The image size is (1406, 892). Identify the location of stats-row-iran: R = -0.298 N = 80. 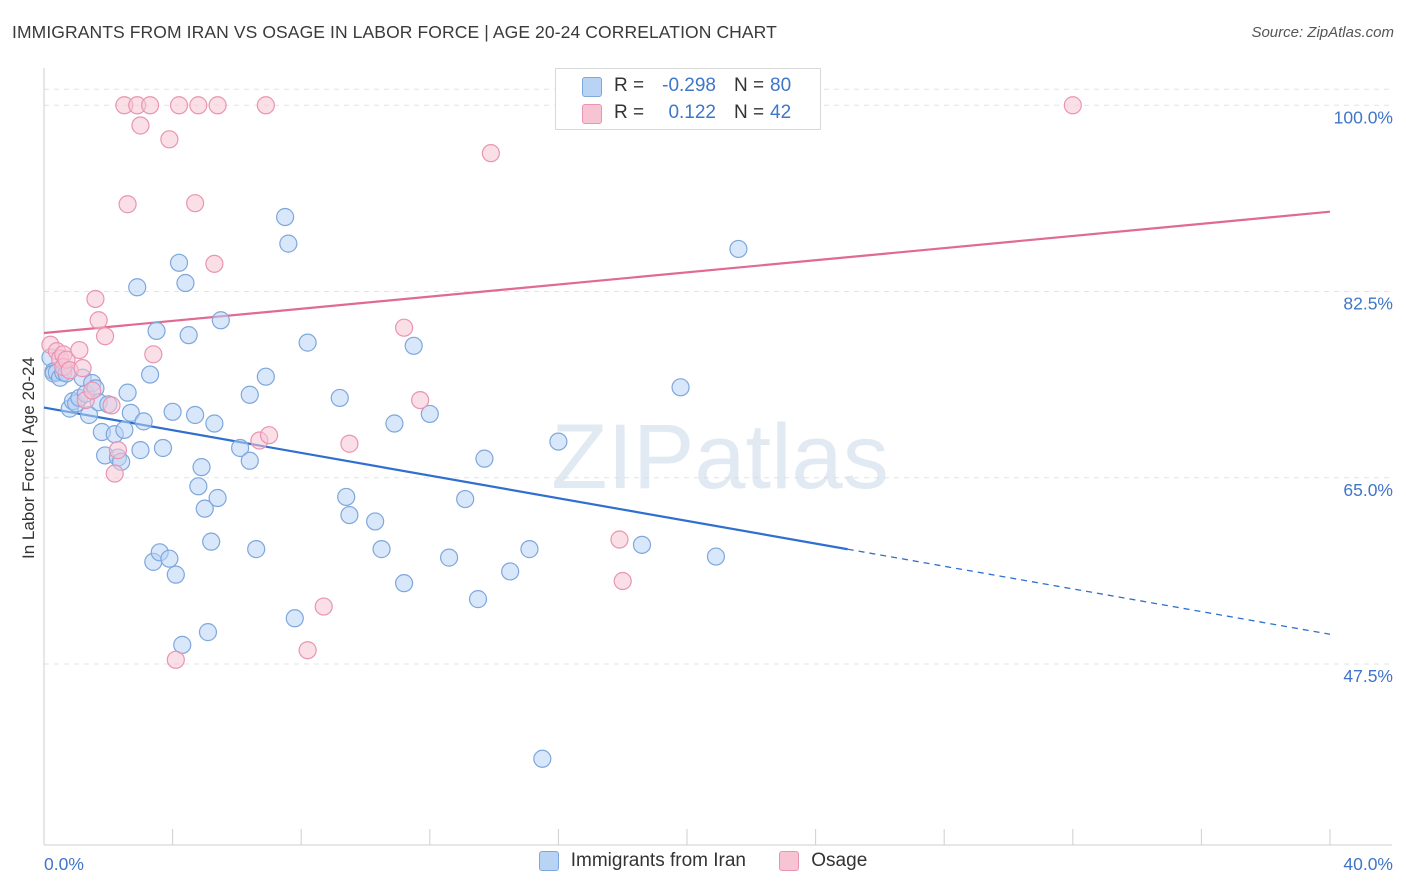
(688, 87).